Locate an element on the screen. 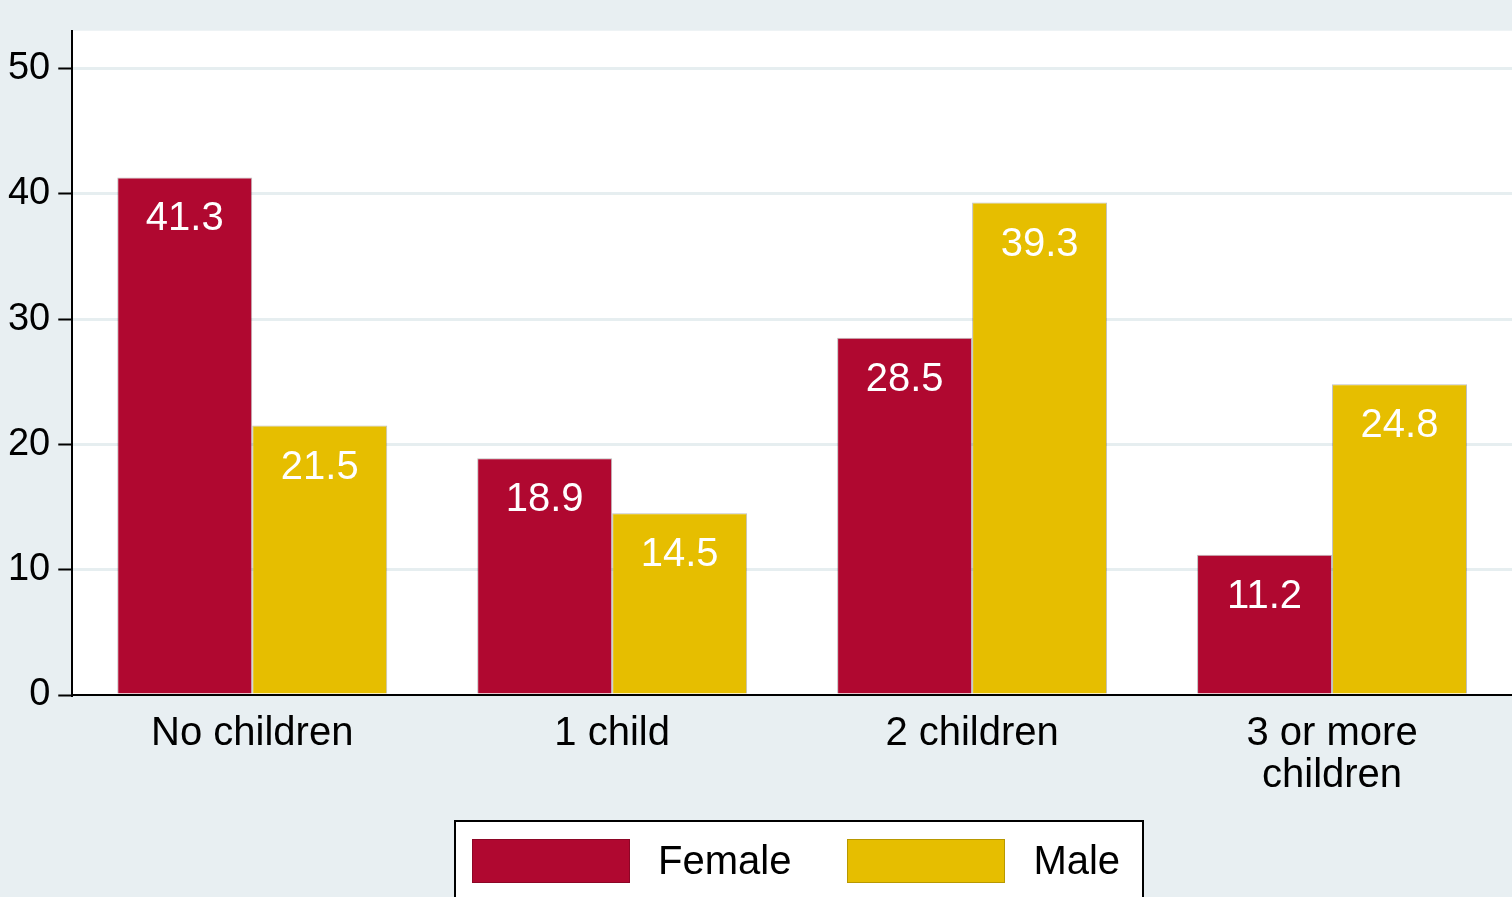 The height and width of the screenshot is (897, 1512). data-label: 11.2 is located at coordinates (1264, 593).